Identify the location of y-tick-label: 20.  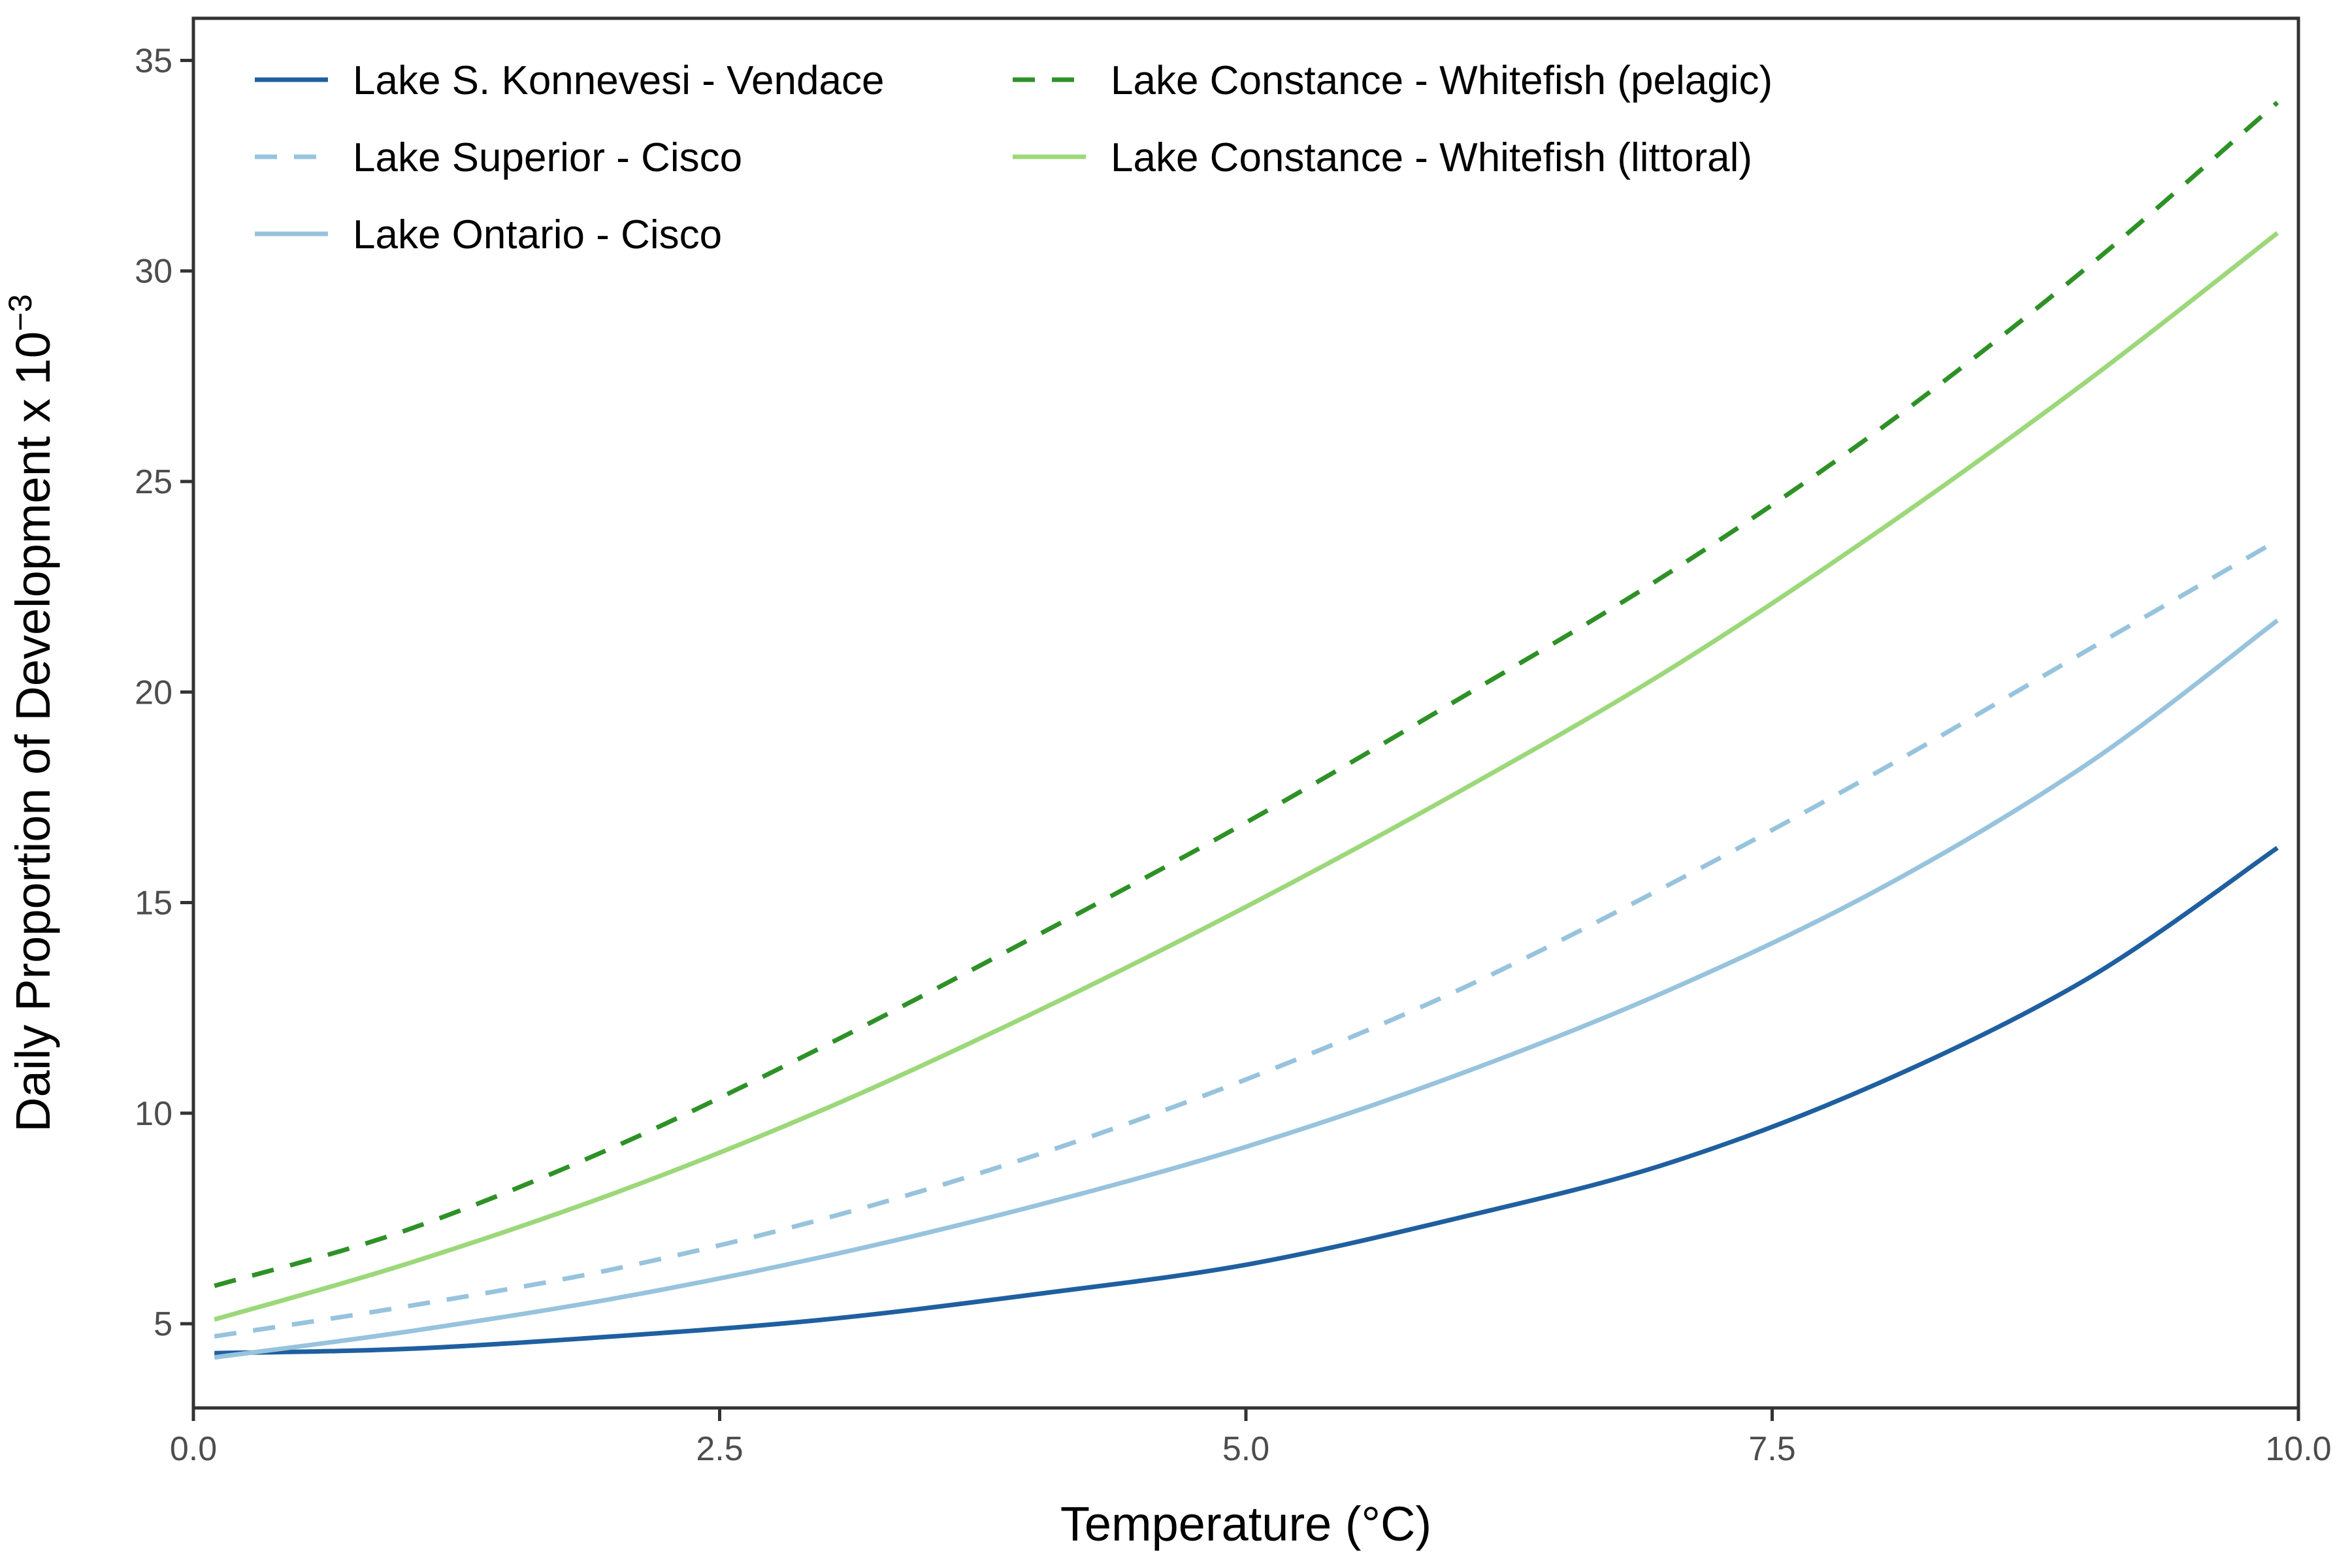
(153, 692).